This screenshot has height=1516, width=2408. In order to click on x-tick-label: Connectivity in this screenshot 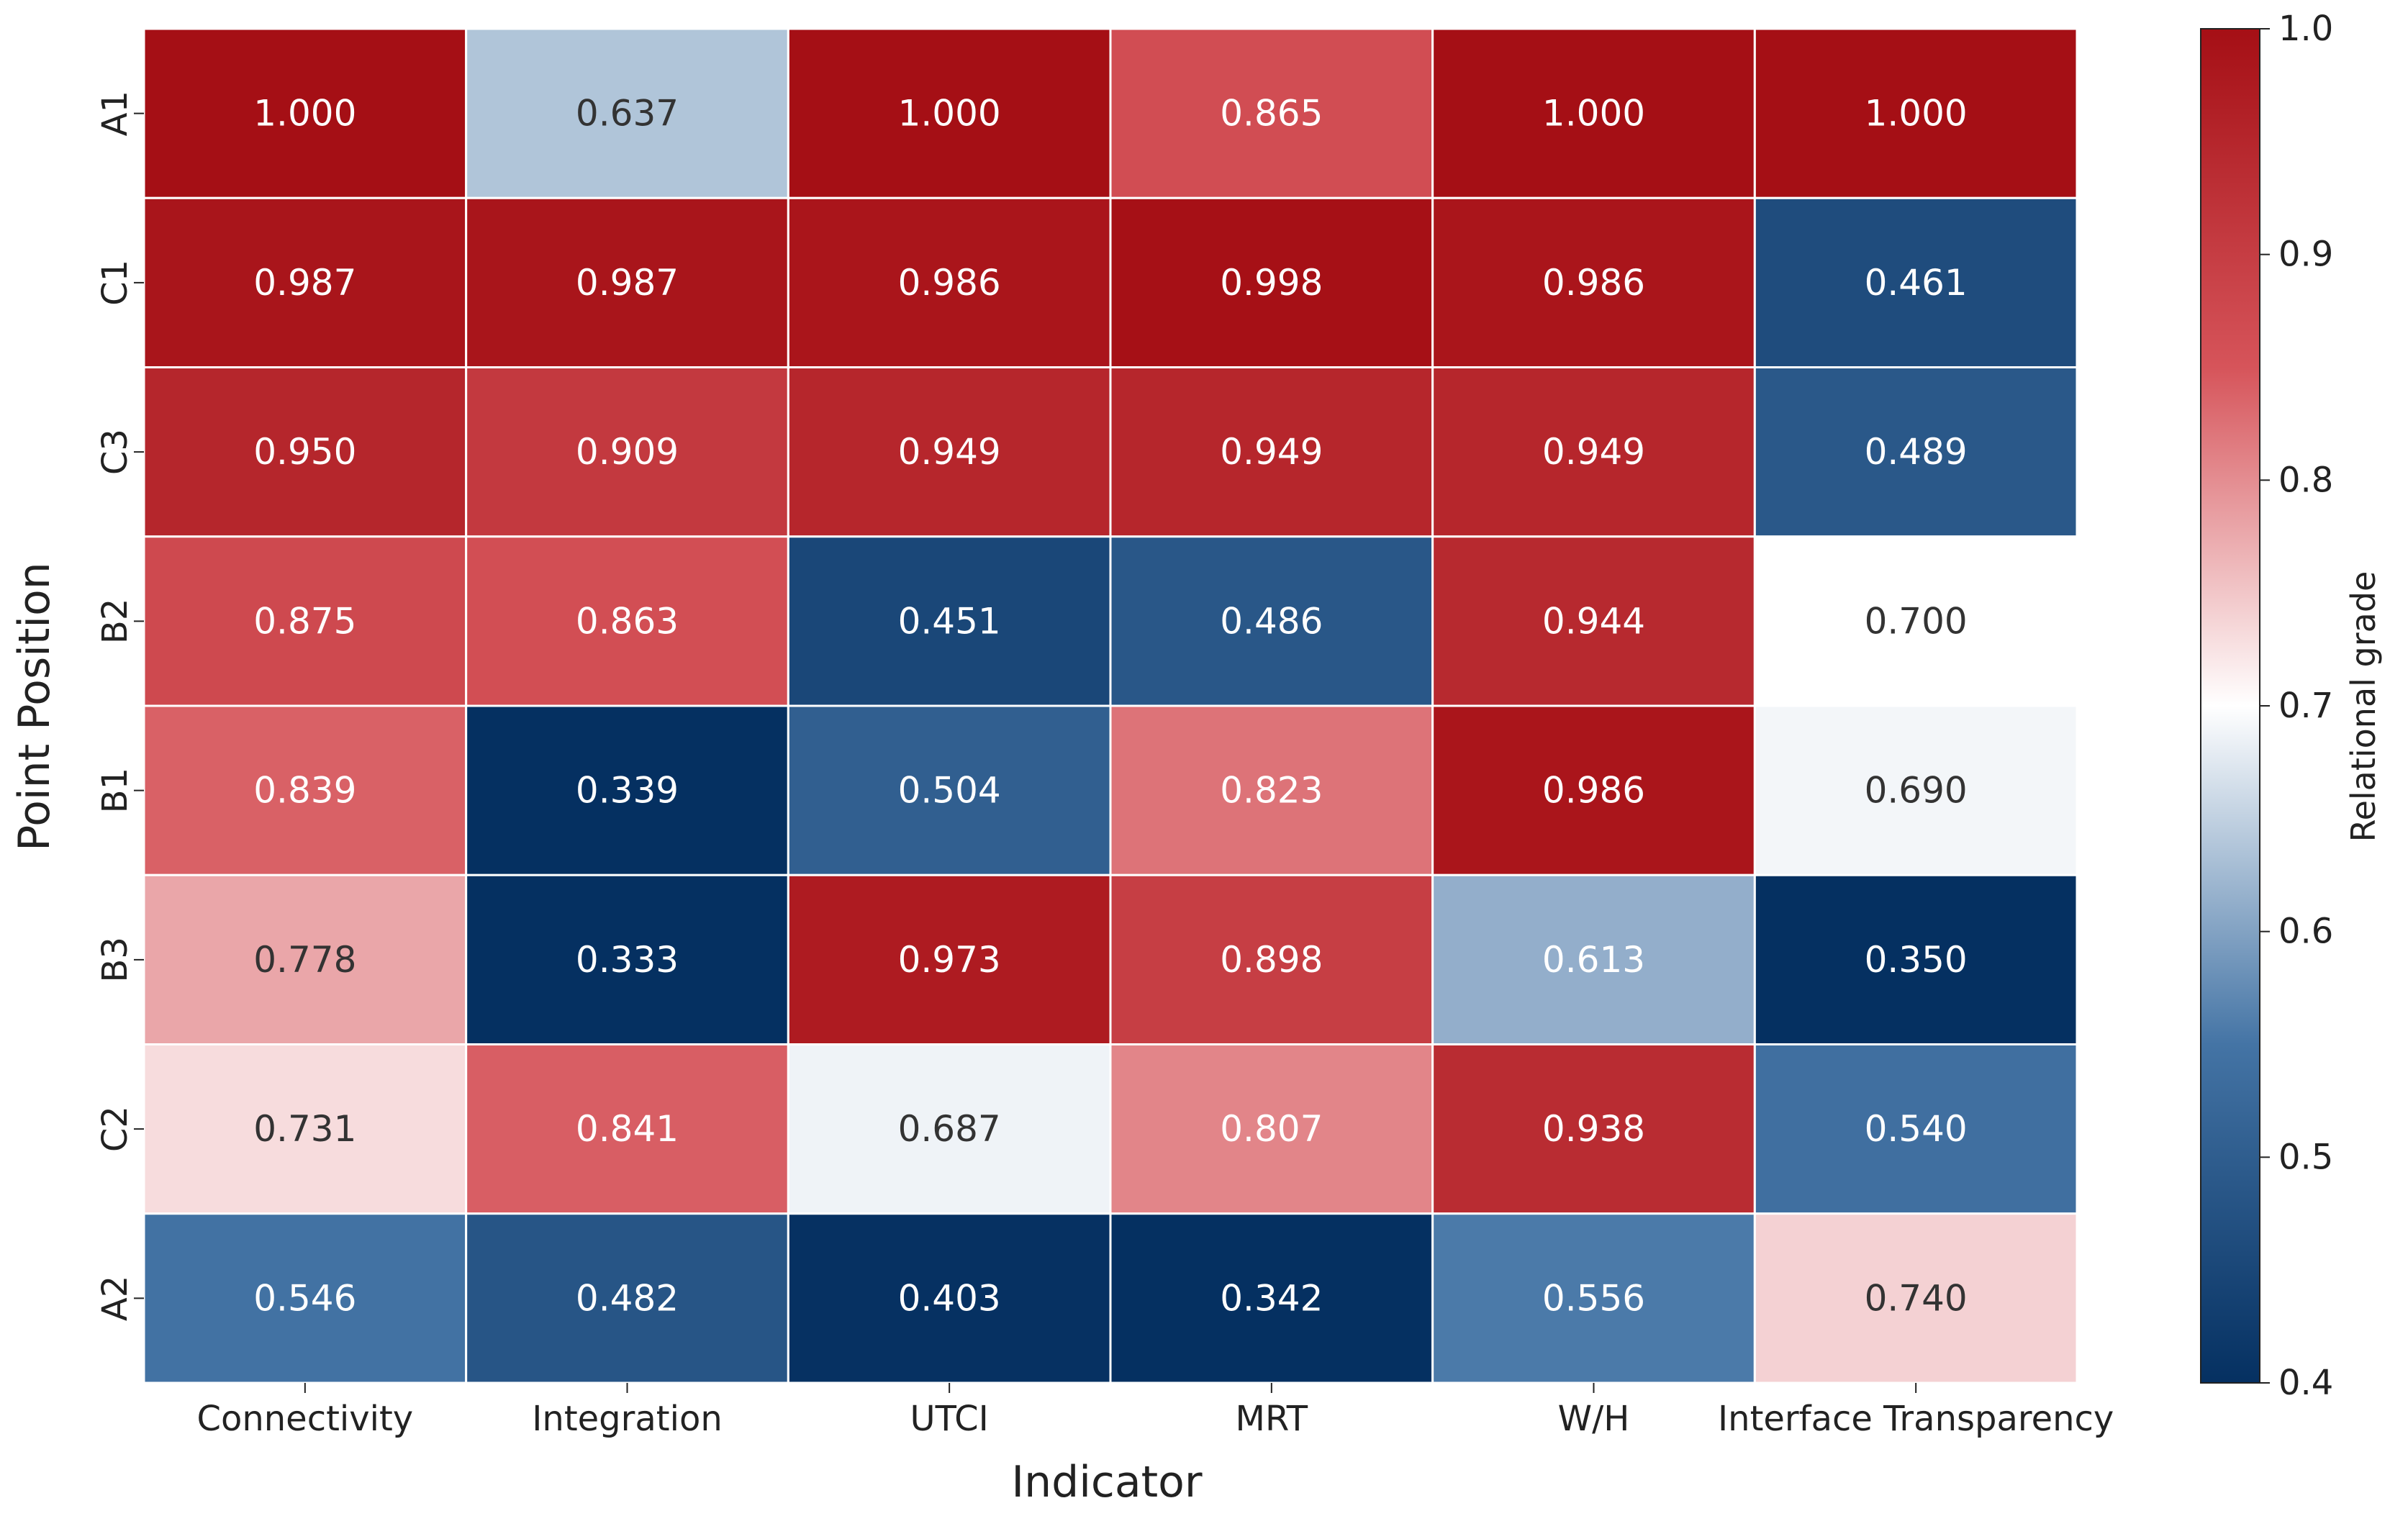, I will do `click(304, 1419)`.